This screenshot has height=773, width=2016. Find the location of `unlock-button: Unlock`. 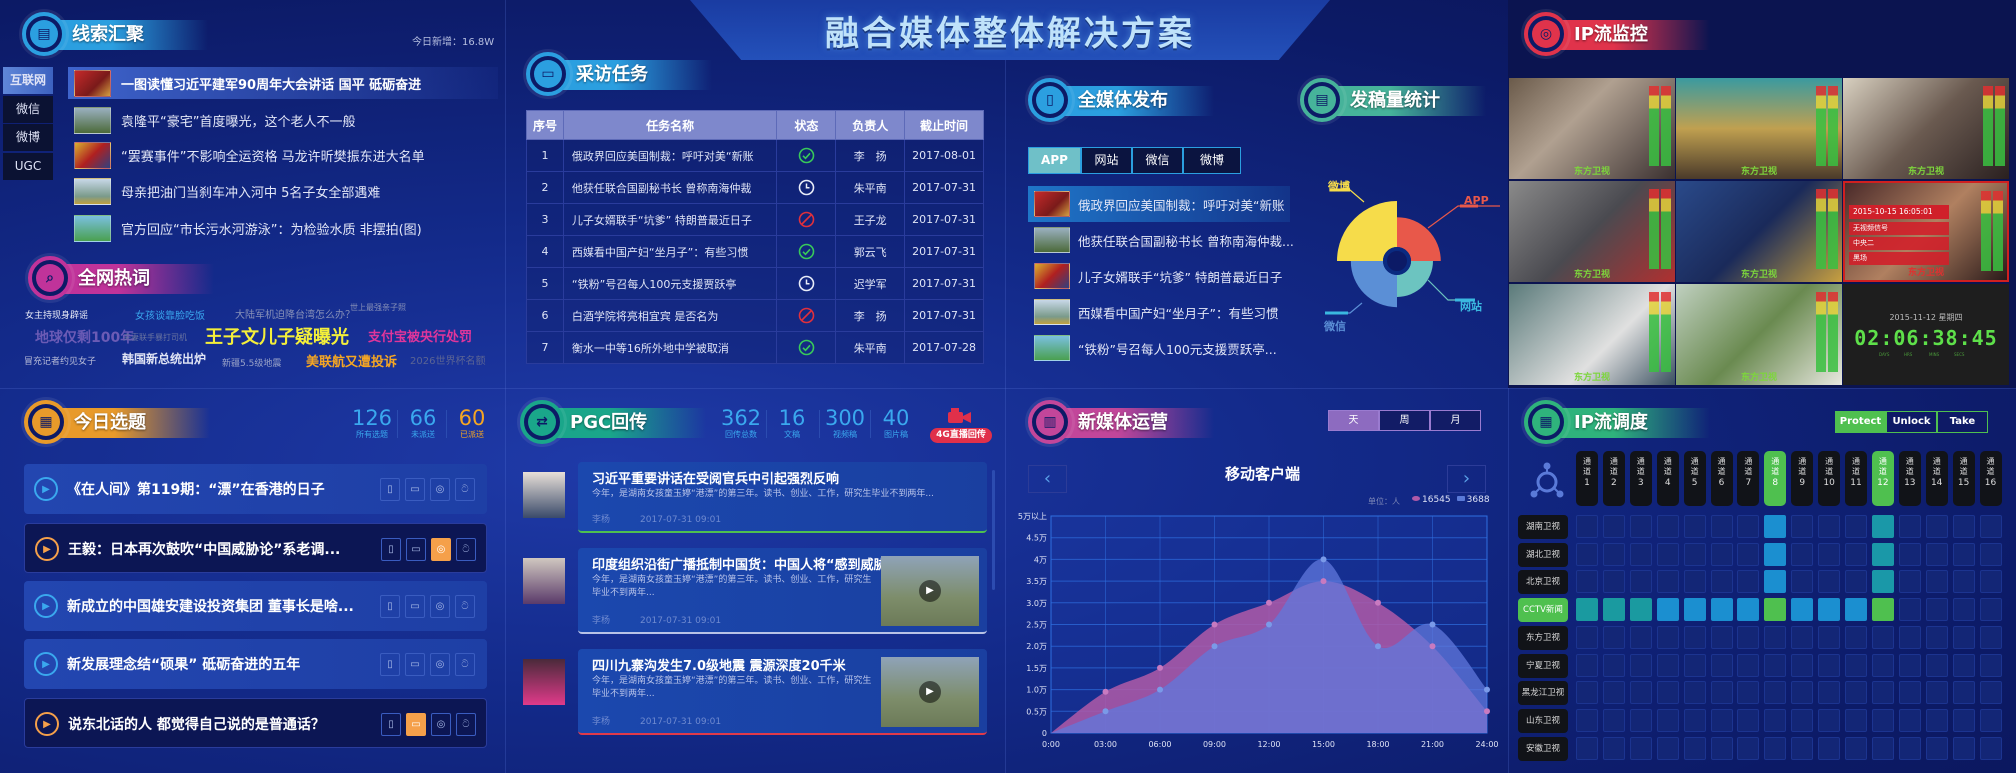

unlock-button: Unlock is located at coordinates (1911, 422).